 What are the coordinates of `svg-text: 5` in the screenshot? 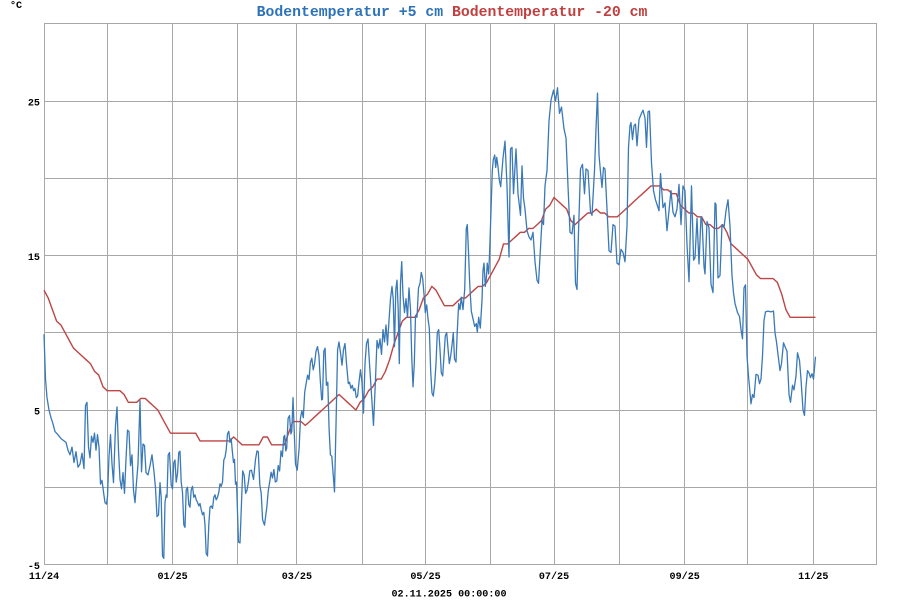 It's located at (37, 413).